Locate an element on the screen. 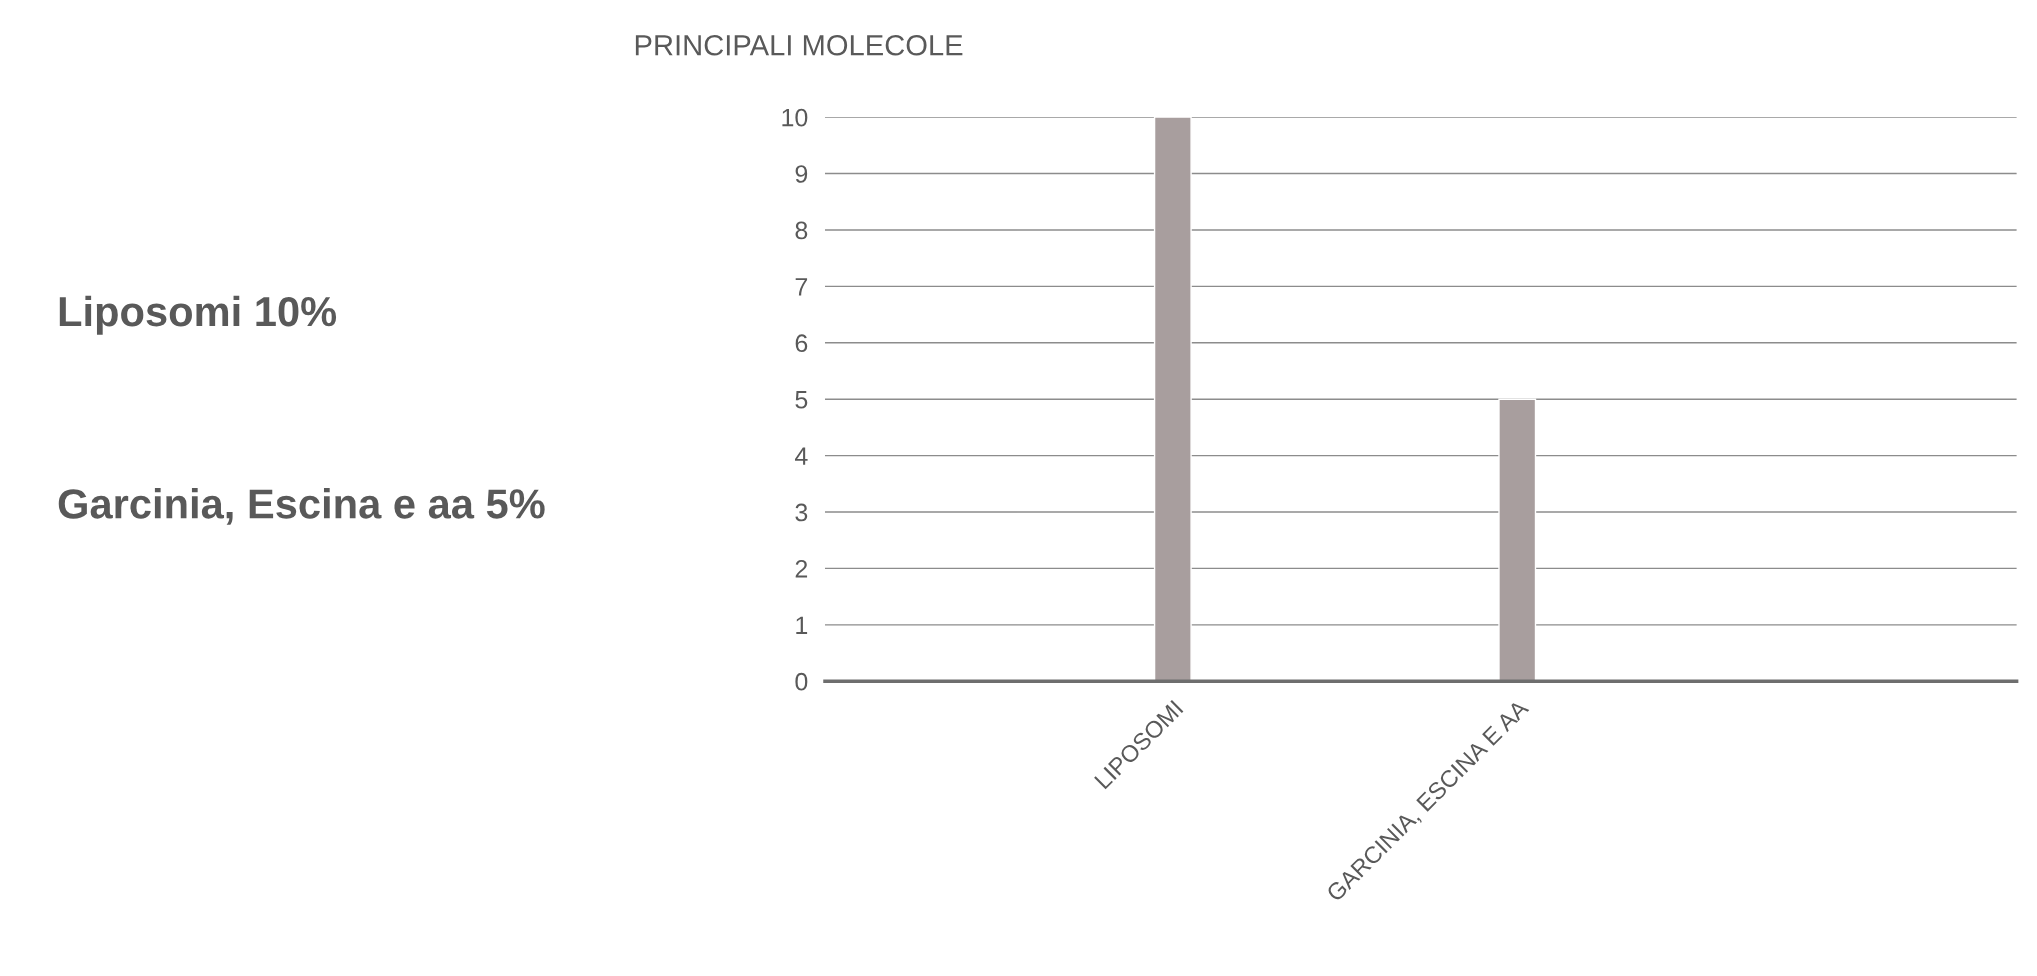 This screenshot has width=2037, height=976. text: Liposomi 10% is located at coordinates (198, 315).